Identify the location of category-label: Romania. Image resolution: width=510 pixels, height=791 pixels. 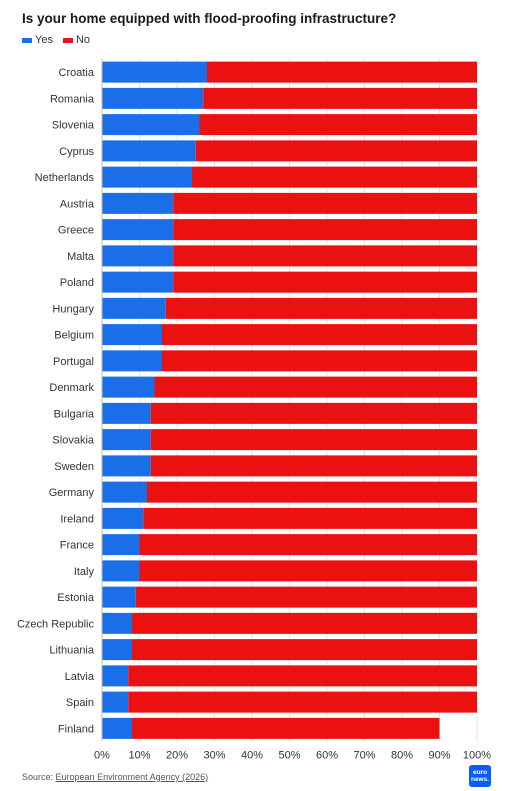
(72, 99).